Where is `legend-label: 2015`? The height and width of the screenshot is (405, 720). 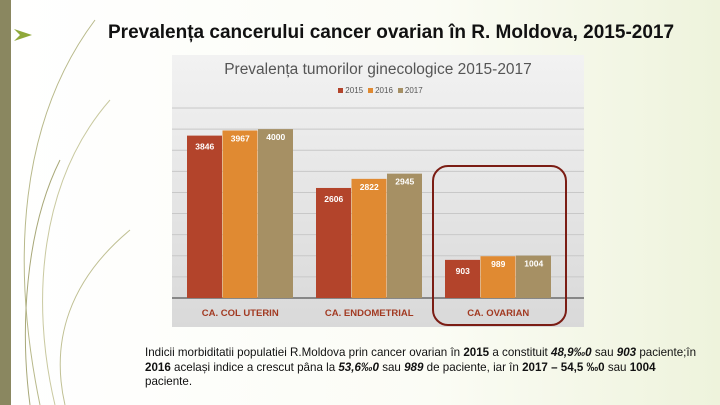
legend-label: 2015 is located at coordinates (354, 90).